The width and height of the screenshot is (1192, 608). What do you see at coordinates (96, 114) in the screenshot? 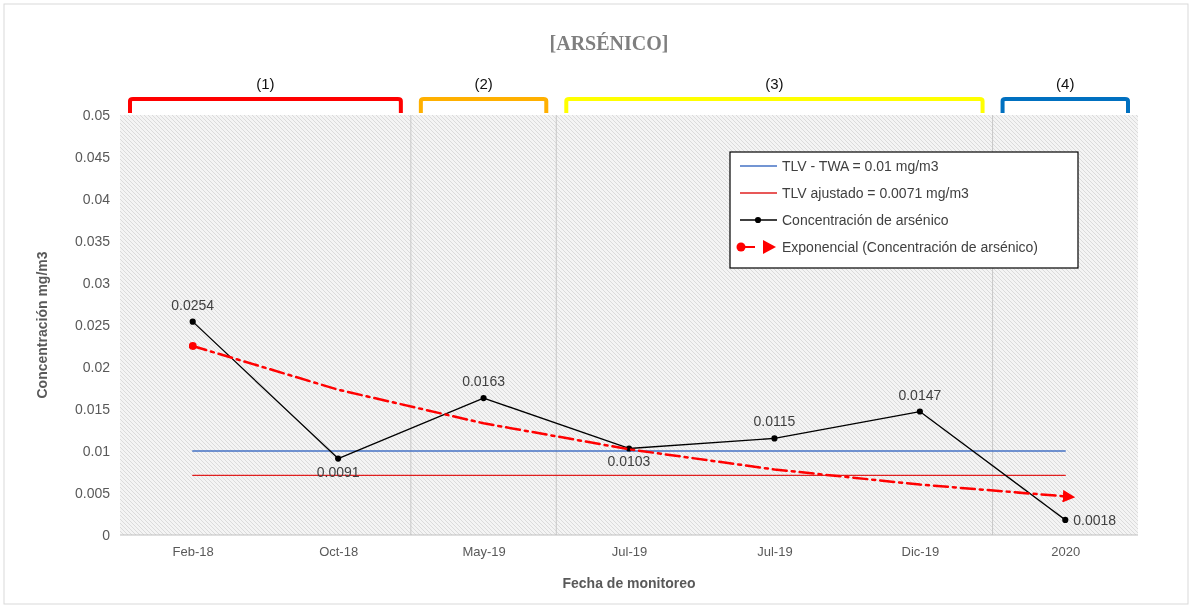
I see `y-tick-label: 0.05` at bounding box center [96, 114].